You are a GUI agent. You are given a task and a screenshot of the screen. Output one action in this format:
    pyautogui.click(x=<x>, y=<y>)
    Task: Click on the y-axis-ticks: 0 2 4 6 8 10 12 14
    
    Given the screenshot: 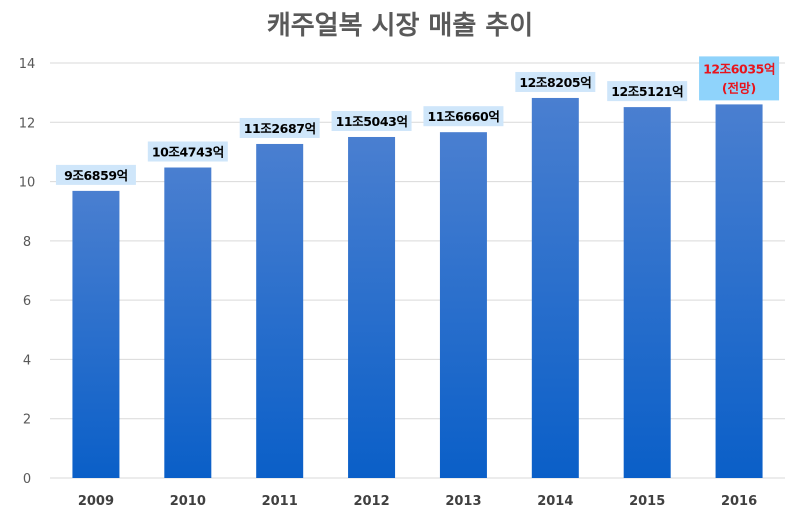 What is the action you would take?
    pyautogui.click(x=27, y=272)
    